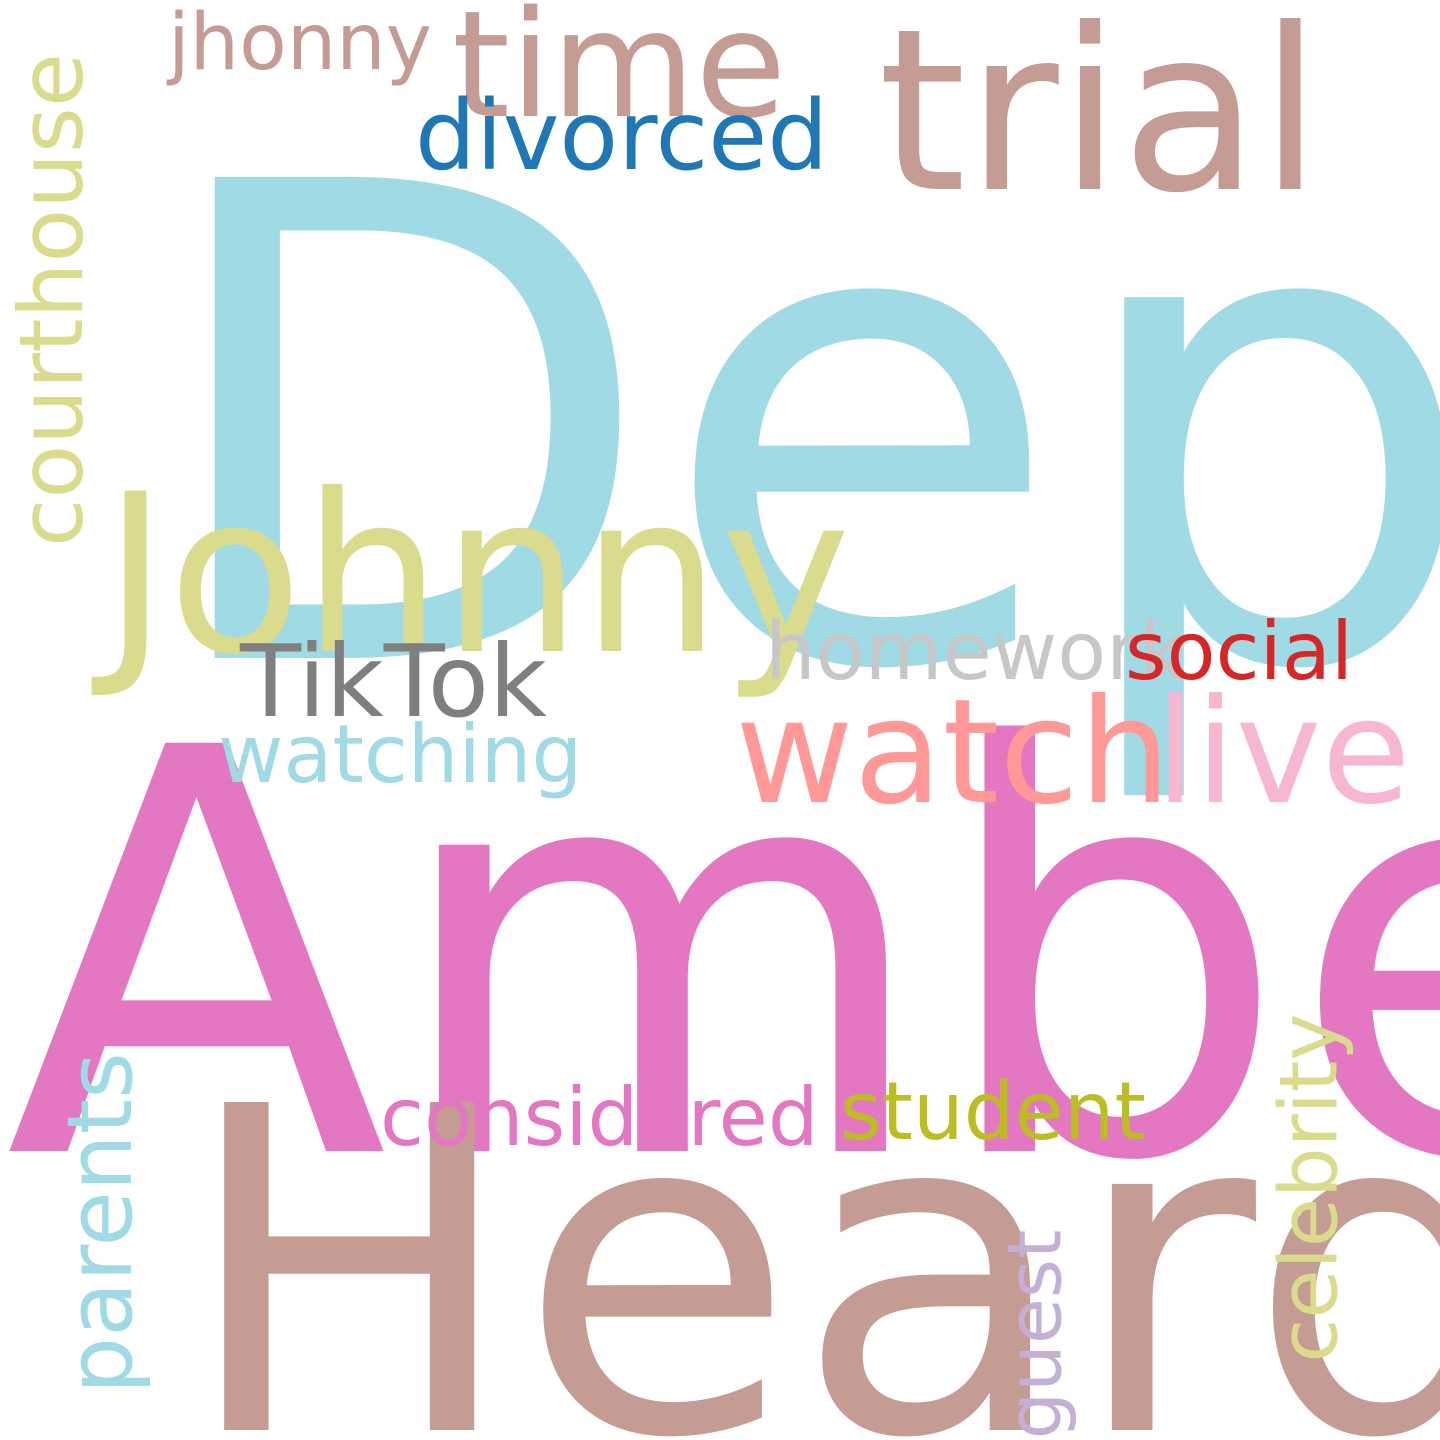  What do you see at coordinates (975, 651) in the screenshot?
I see `word-homework: homework` at bounding box center [975, 651].